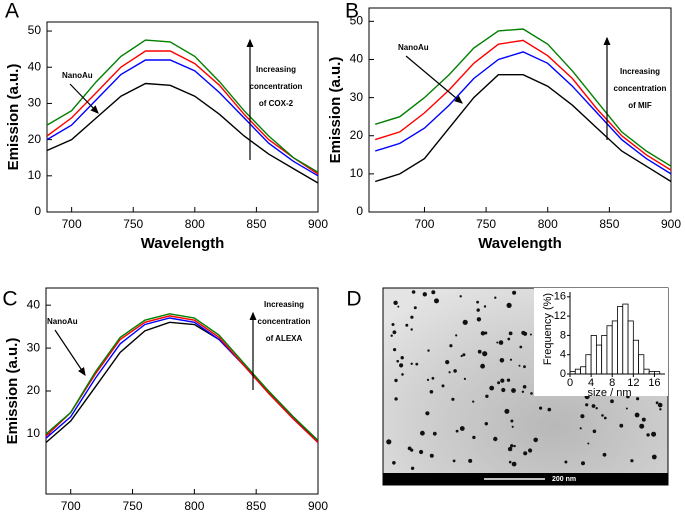 The height and width of the screenshot is (519, 685). What do you see at coordinates (194, 506) in the screenshot?
I see `x-tick-label: 800` at bounding box center [194, 506].